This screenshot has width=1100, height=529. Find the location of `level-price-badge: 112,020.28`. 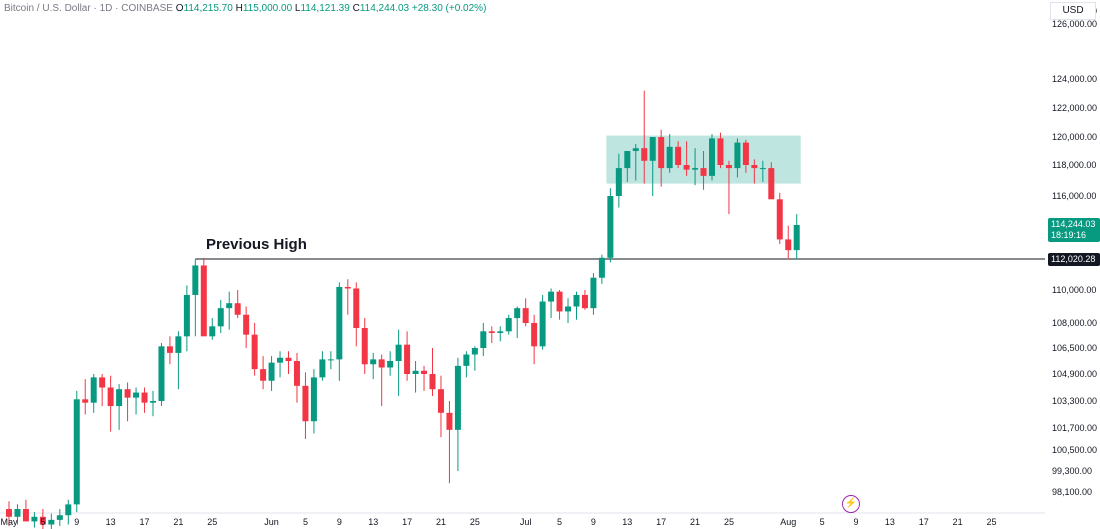

level-price-badge: 112,020.28 is located at coordinates (1074, 259).